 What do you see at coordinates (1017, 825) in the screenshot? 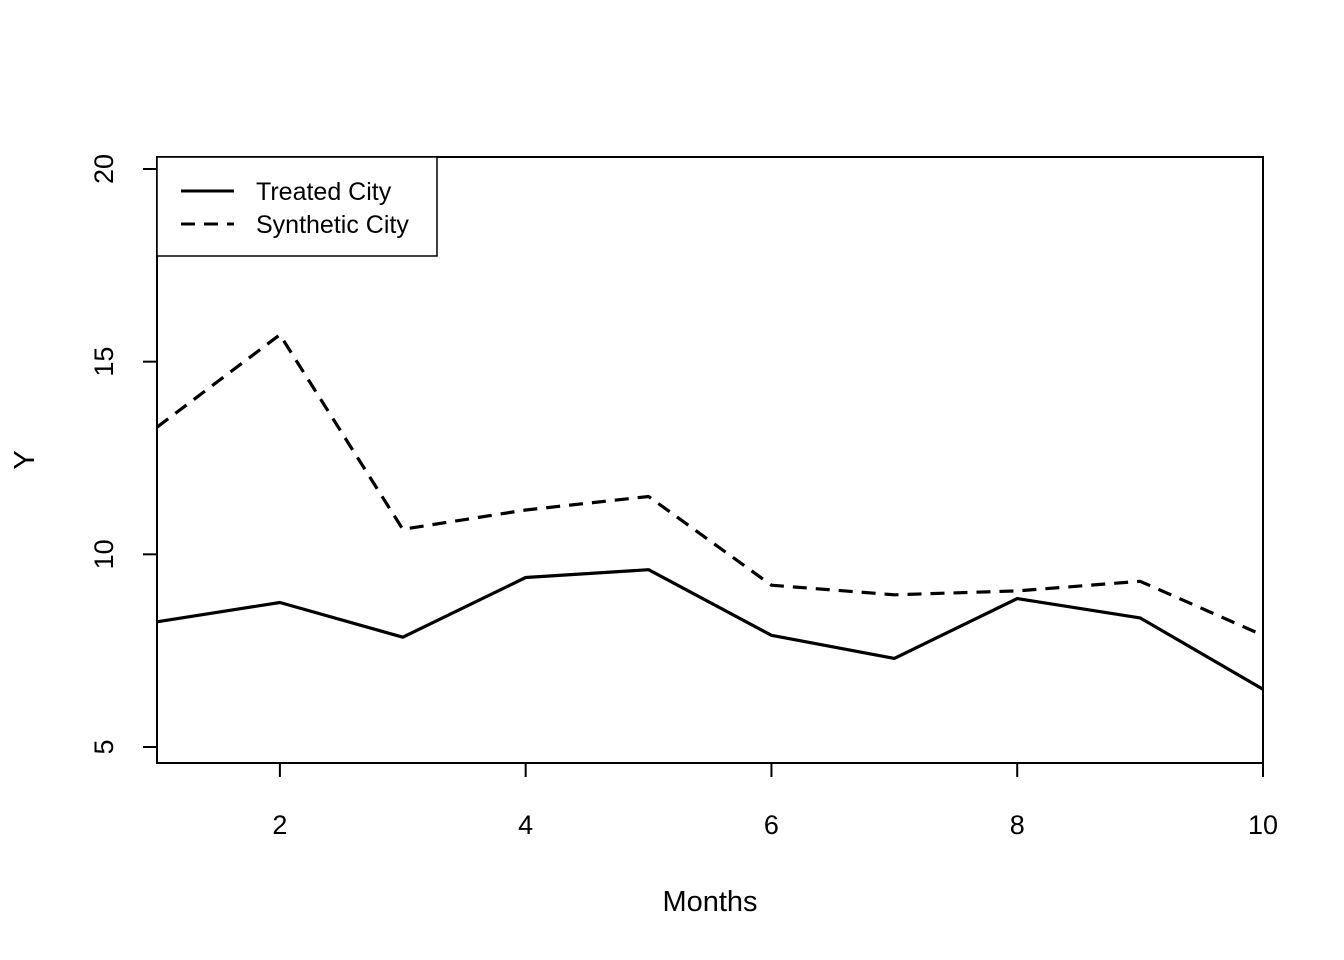
I see `x-tick-label-8: 8` at bounding box center [1017, 825].